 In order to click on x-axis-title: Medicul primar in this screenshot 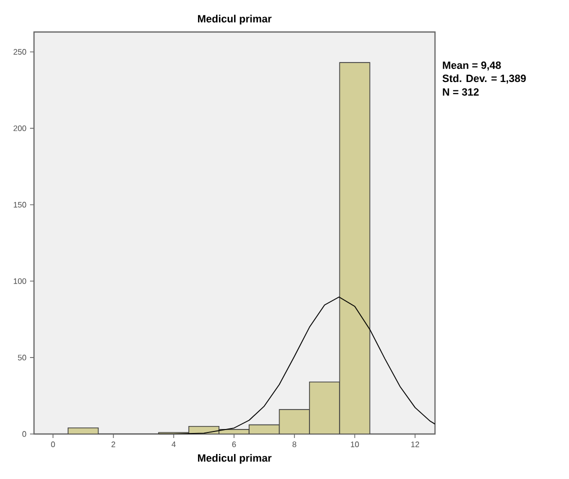, I will do `click(235, 459)`.